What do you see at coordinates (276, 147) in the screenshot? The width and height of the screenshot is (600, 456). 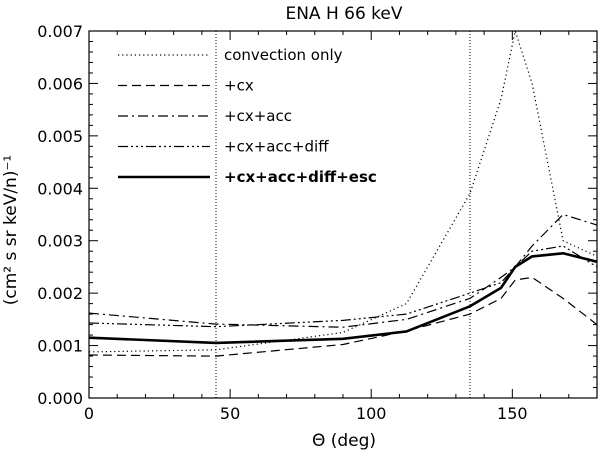 I see `legend-label-3: +cx+acc+diff` at bounding box center [276, 147].